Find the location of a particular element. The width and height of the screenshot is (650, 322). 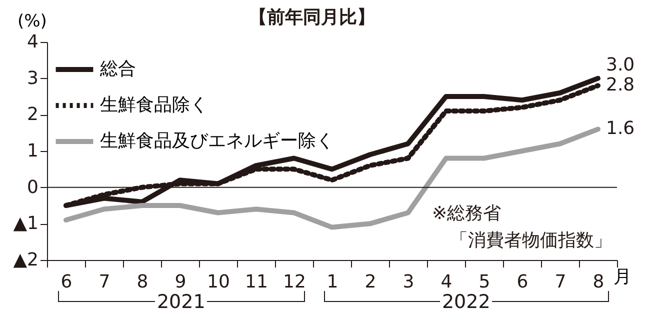

x-tick-label: 4 is located at coordinates (446, 282).